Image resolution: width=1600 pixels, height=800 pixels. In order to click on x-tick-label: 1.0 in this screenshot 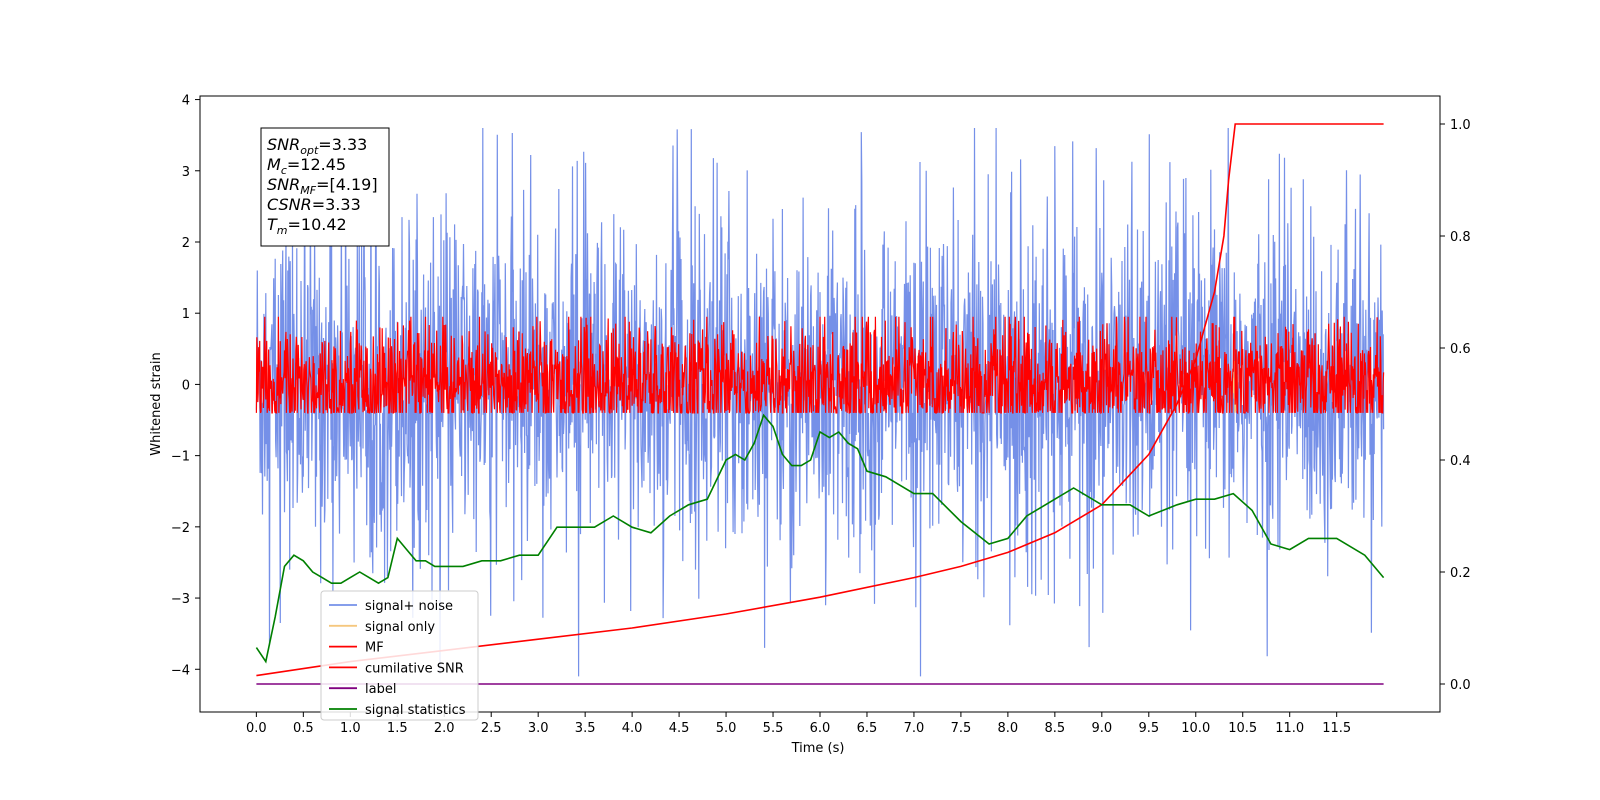, I will do `click(350, 728)`.